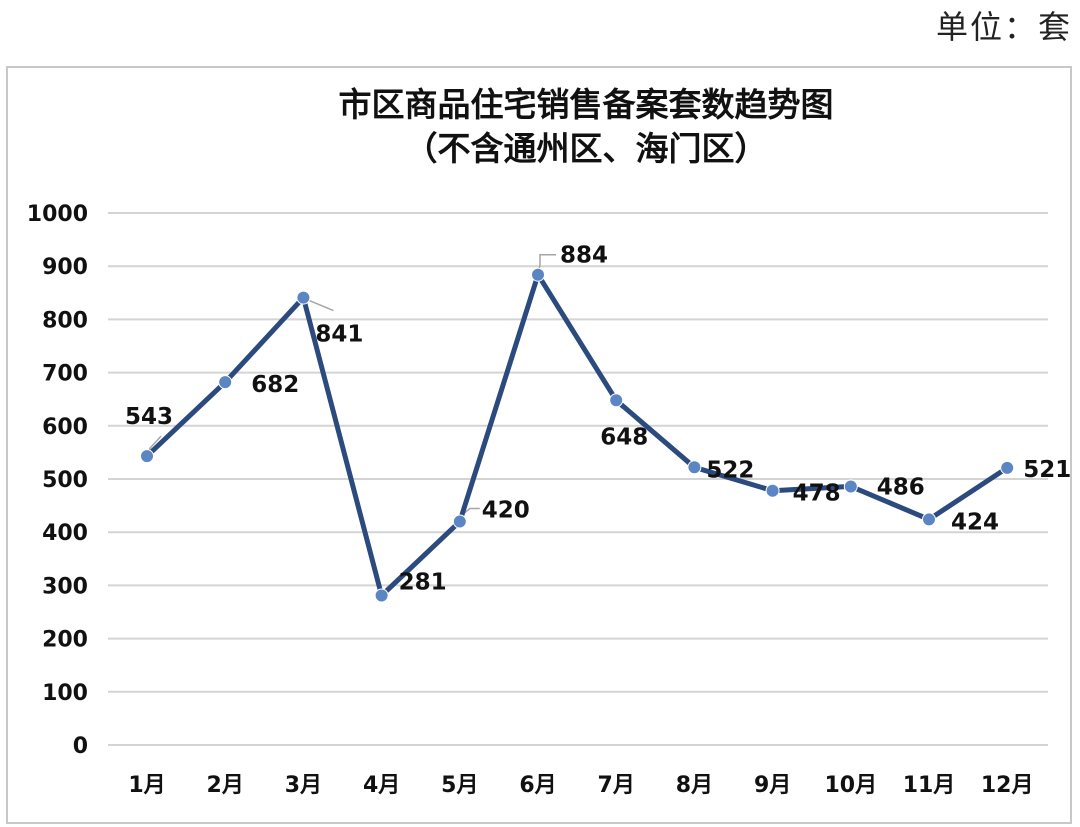 The height and width of the screenshot is (827, 1080). Describe the element at coordinates (65, 693) in the screenshot. I see `y-tick-label: 100` at that location.